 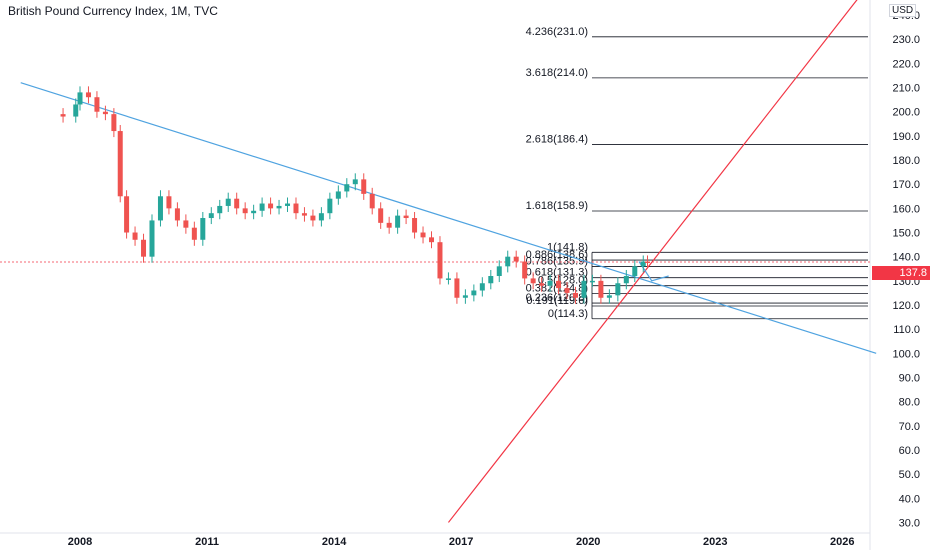 I want to click on y-tick-label: 150.0, so click(x=906, y=234).